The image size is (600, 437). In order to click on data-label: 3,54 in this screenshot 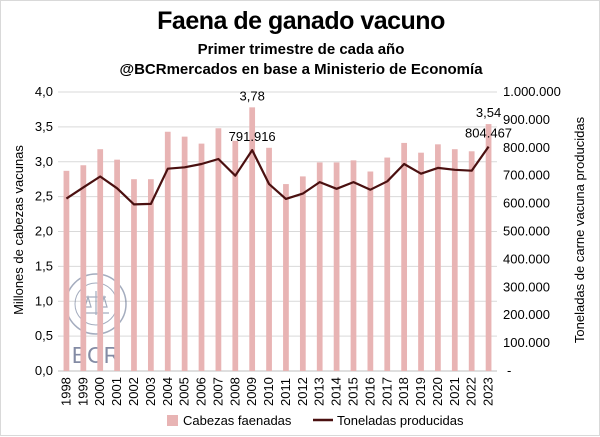, I will do `click(488, 112)`.